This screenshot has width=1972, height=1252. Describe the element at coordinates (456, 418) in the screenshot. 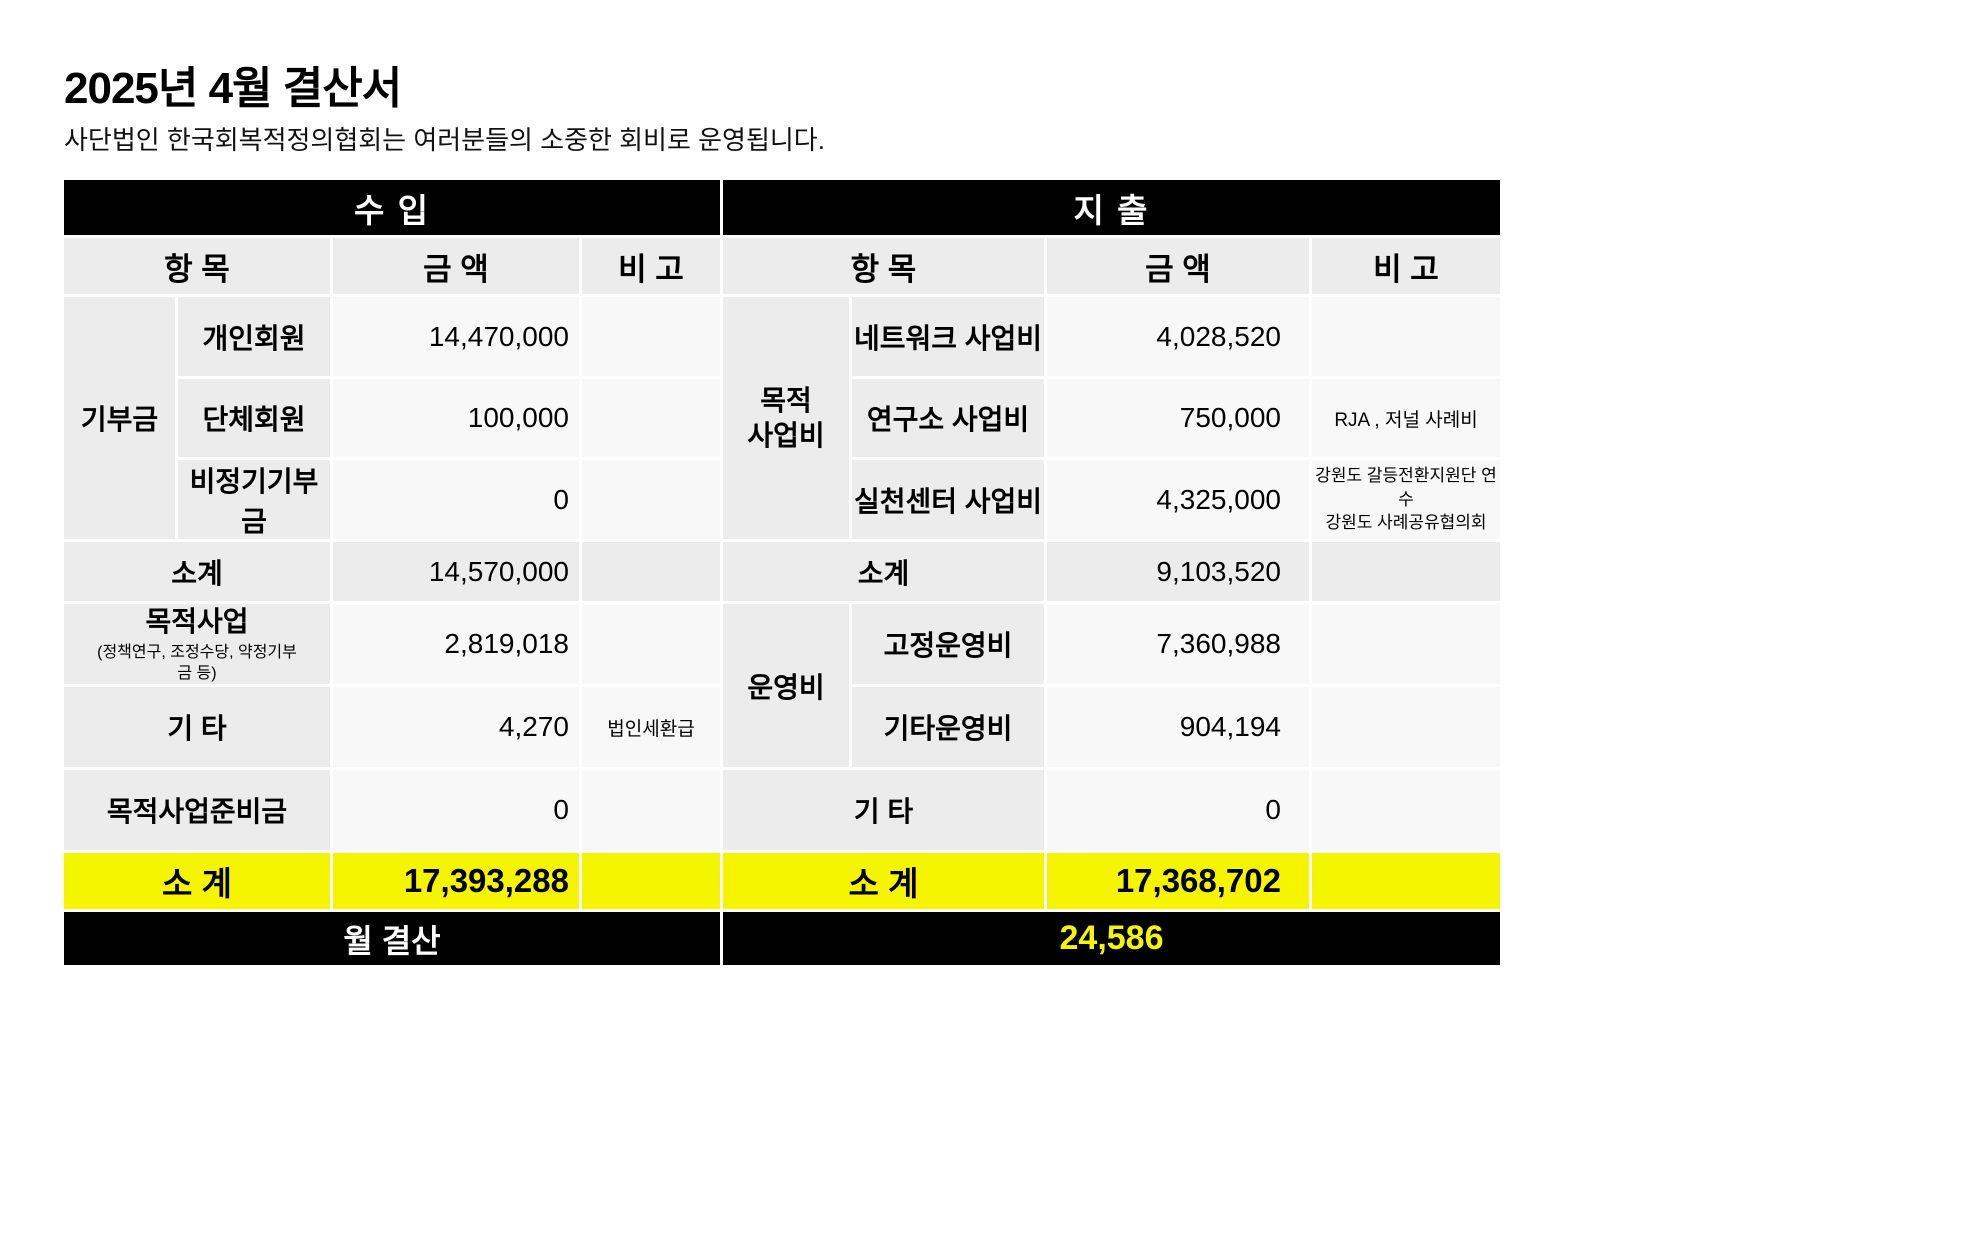

I see `income-org-amount: 100,000` at that location.